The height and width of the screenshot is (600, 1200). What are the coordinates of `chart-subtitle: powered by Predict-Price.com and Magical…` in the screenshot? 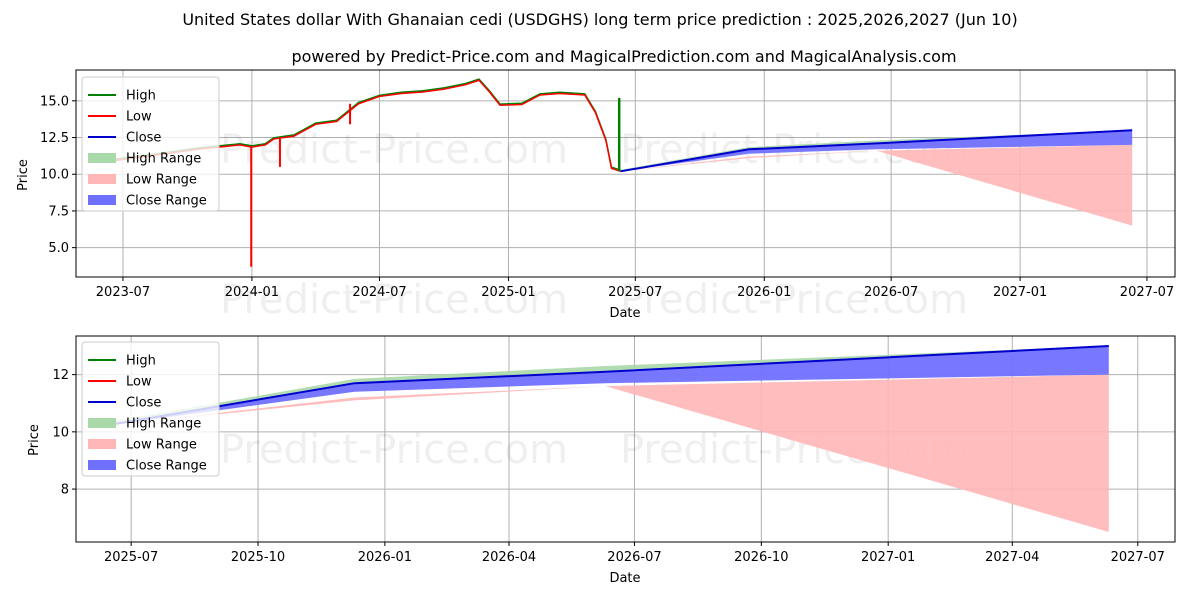 It's located at (623, 56).